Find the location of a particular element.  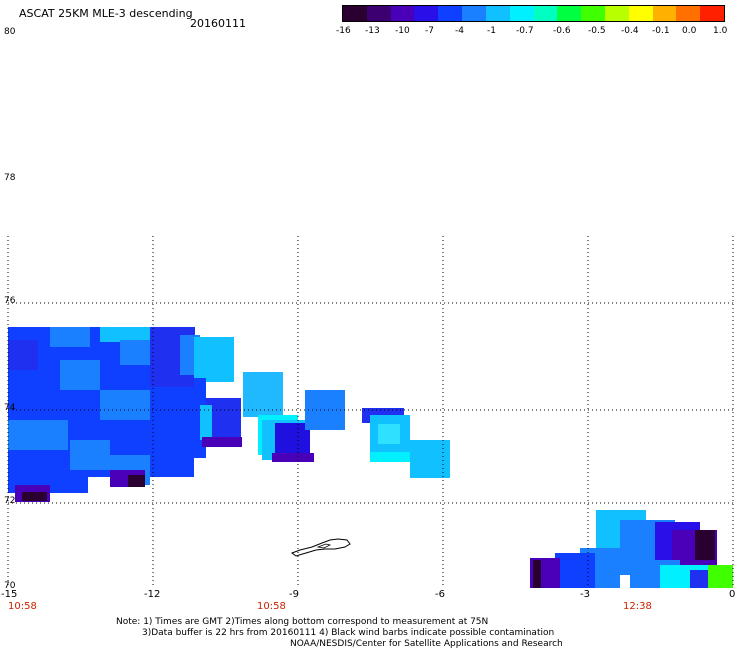

colorbar-tick-label: -0.4 is located at coordinates (630, 31).